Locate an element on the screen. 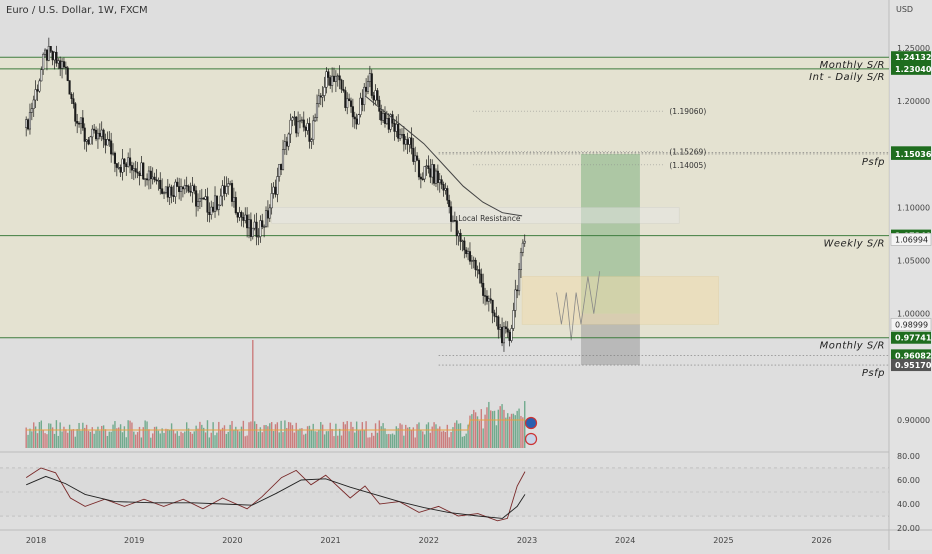 Image resolution: width=932 pixels, height=554 pixels. rsi-ma-line is located at coordinates (276, 497).